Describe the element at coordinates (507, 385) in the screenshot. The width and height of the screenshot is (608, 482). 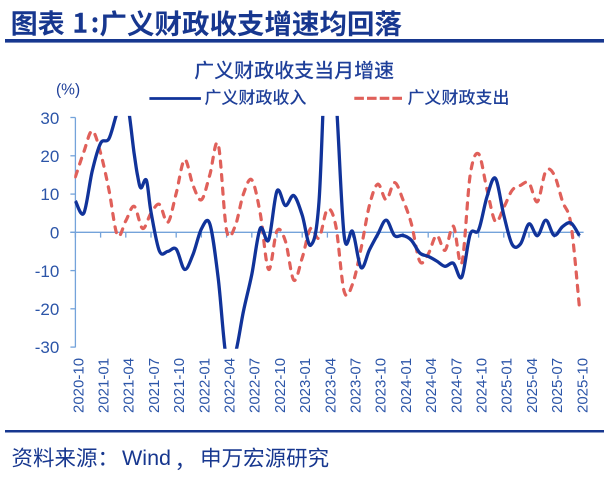
I see `svg-text: 2025-01` at that location.